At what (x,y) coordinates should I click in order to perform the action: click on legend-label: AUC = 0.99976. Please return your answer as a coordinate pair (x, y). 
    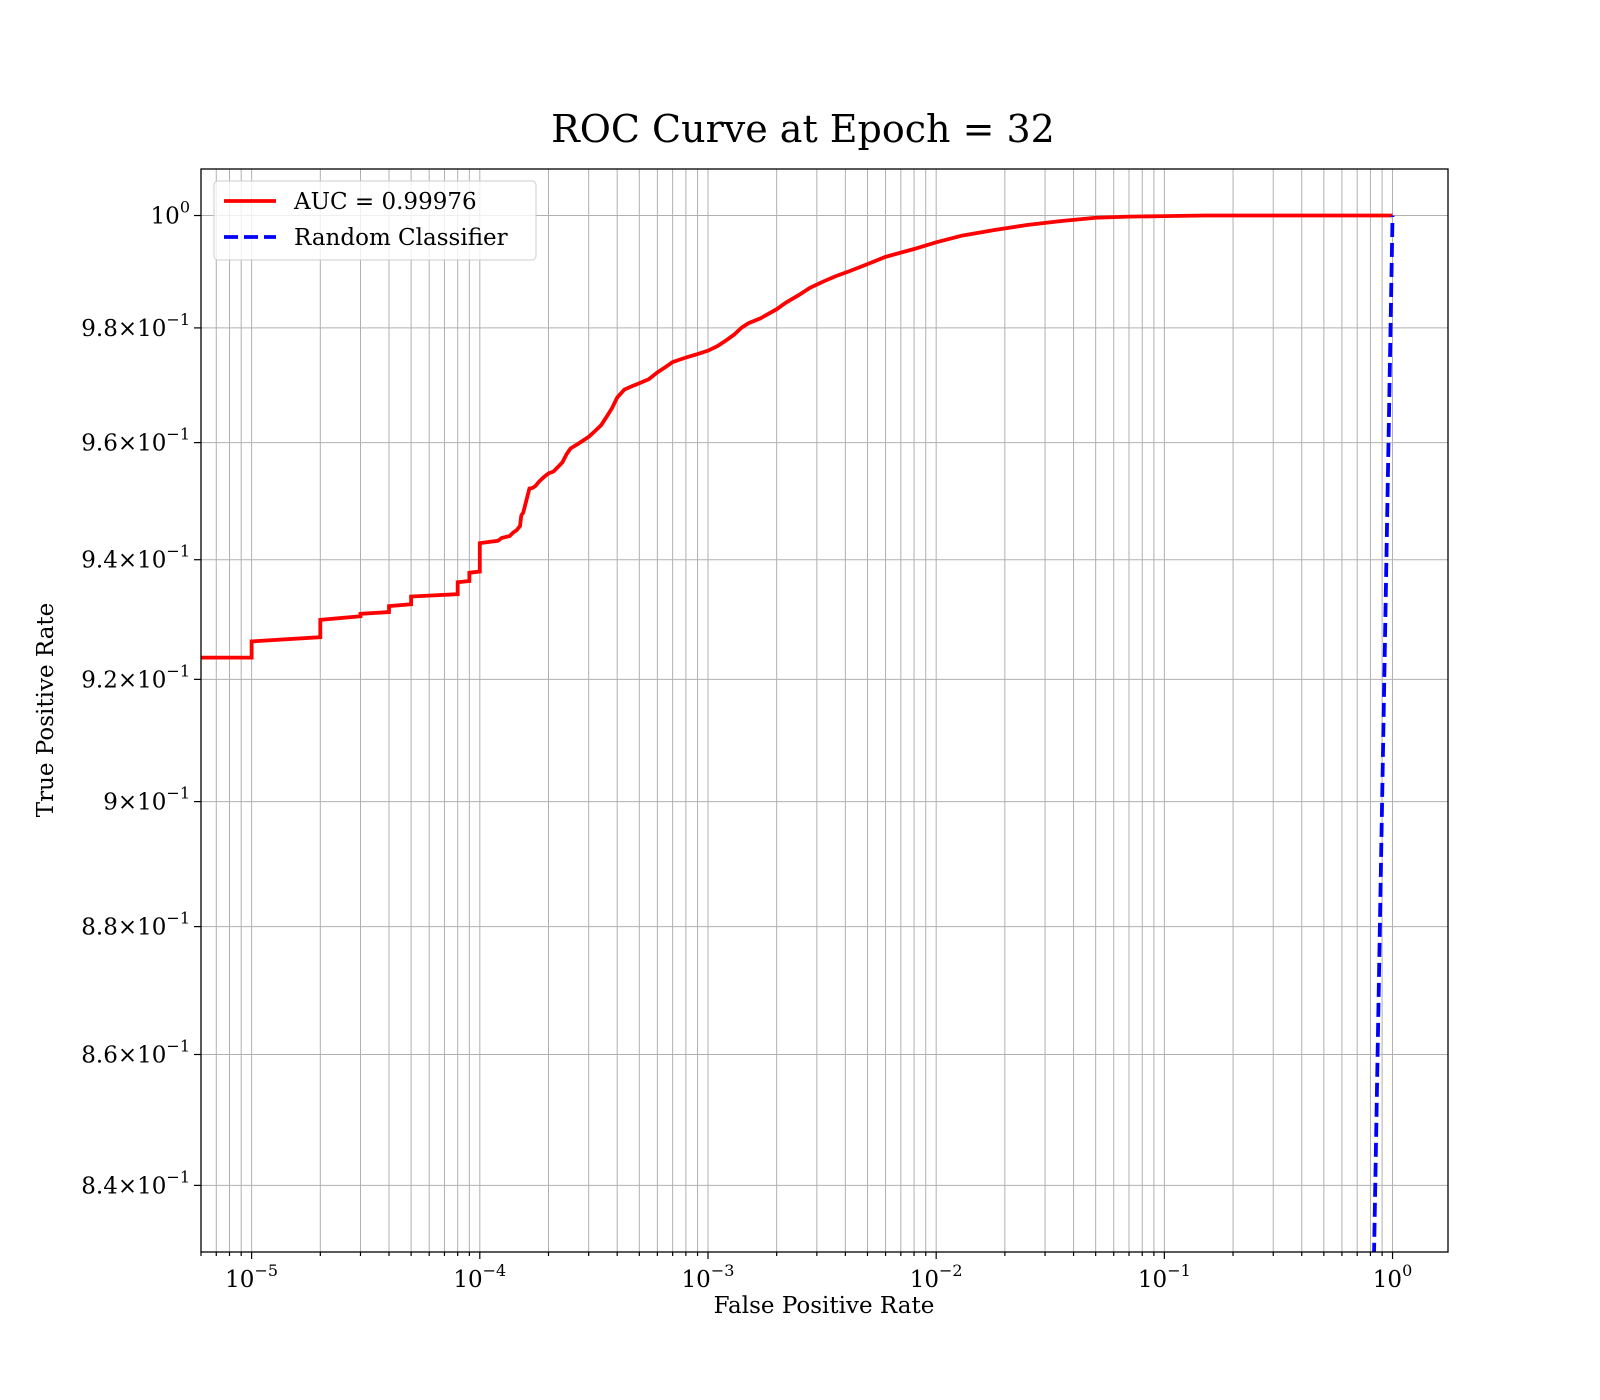
    Looking at the image, I should click on (385, 202).